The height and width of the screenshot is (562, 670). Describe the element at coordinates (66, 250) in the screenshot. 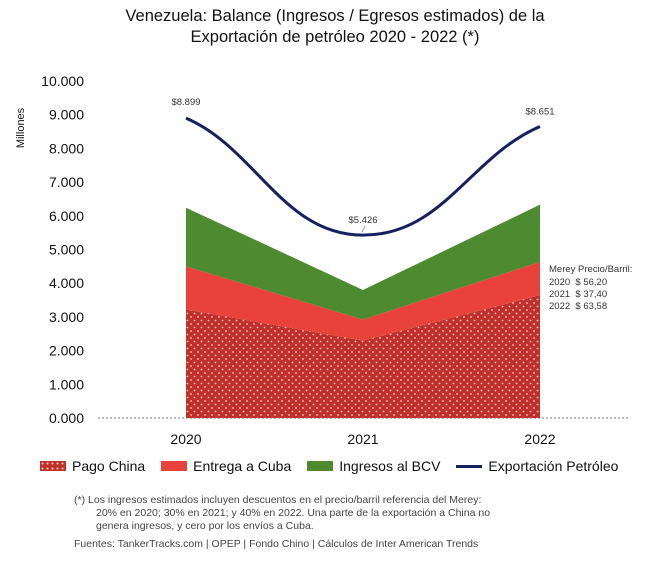

I see `y-tick-label: 5.000` at that location.